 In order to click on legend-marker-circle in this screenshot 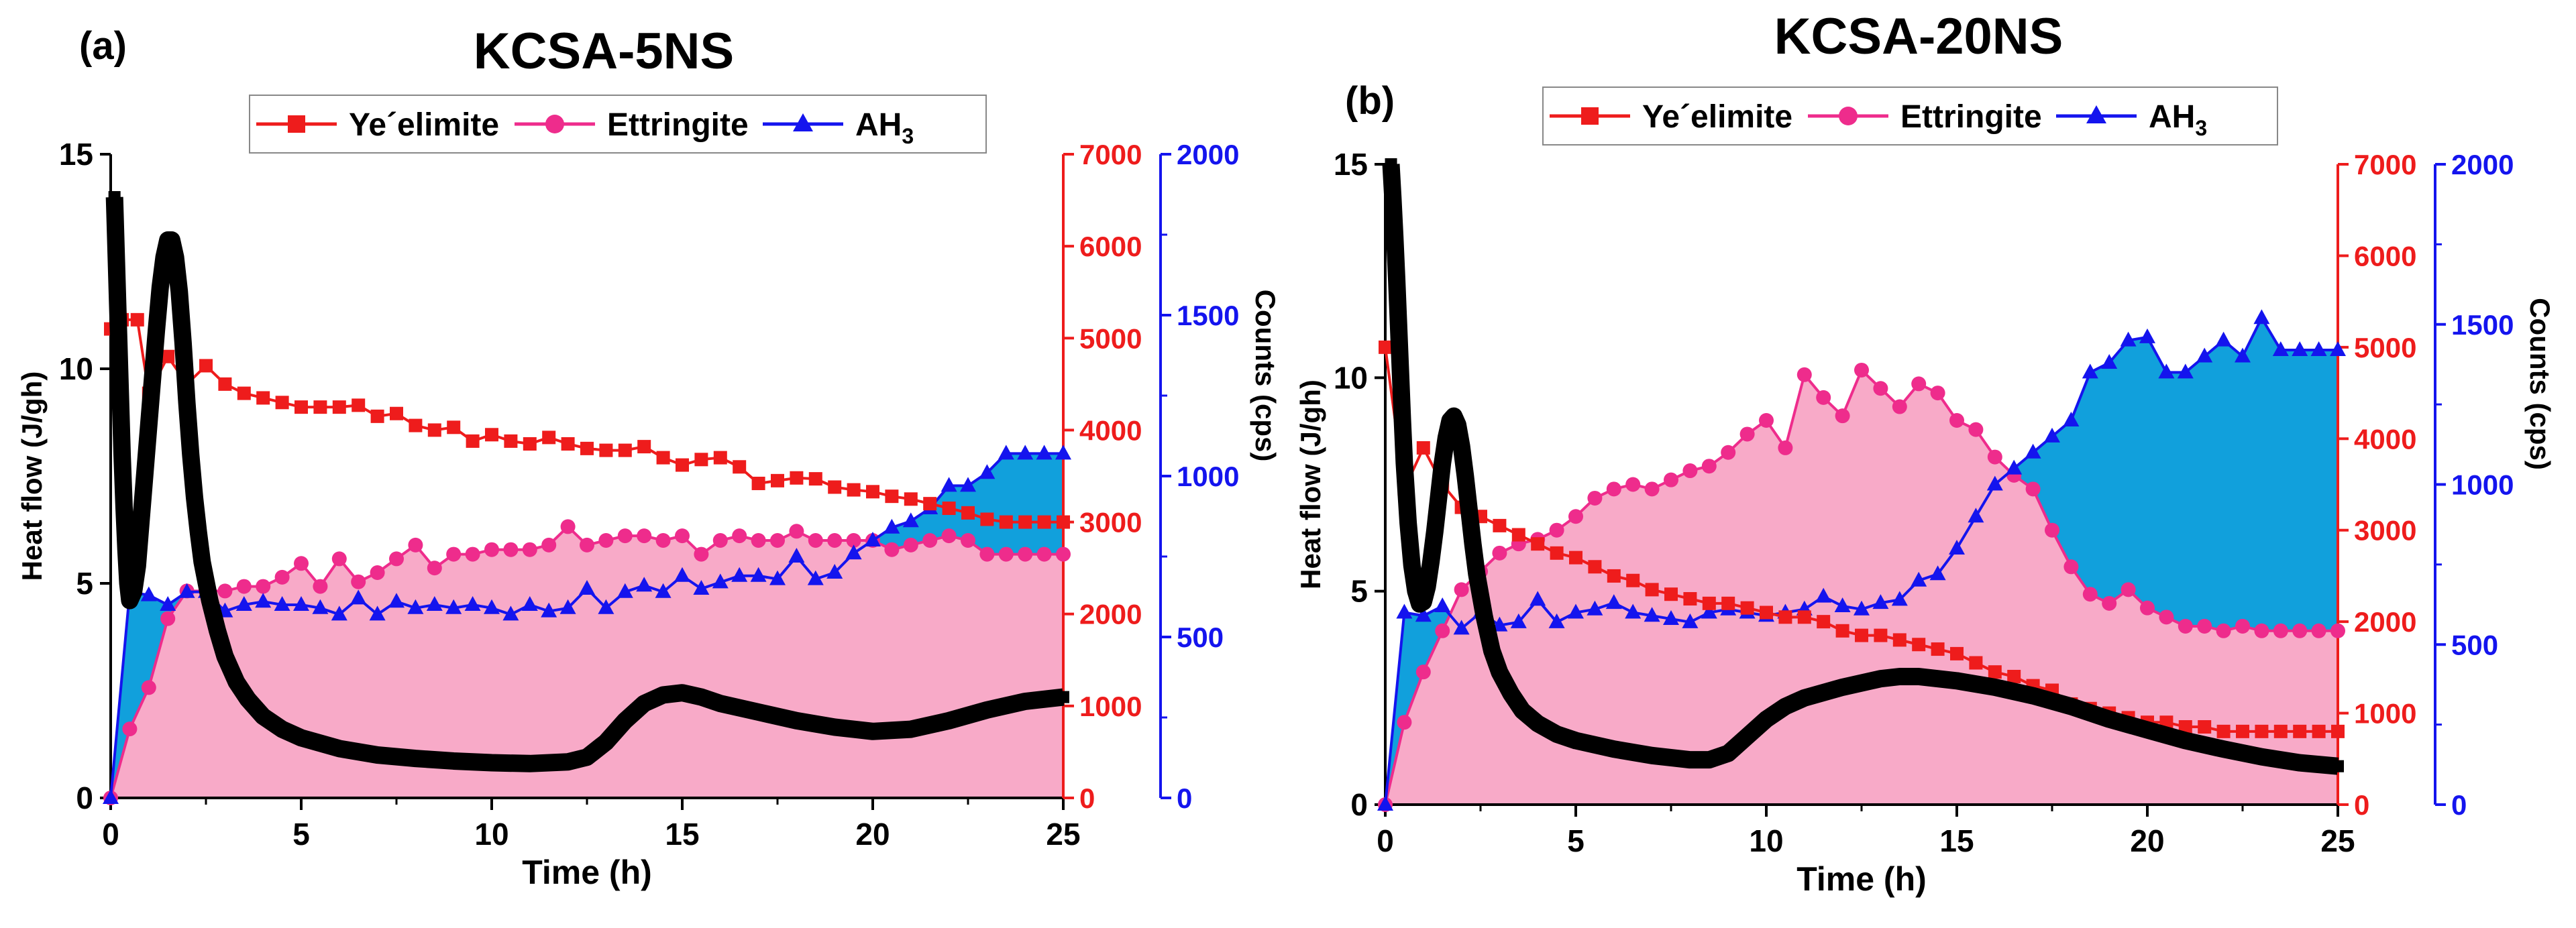, I will do `click(554, 124)`.